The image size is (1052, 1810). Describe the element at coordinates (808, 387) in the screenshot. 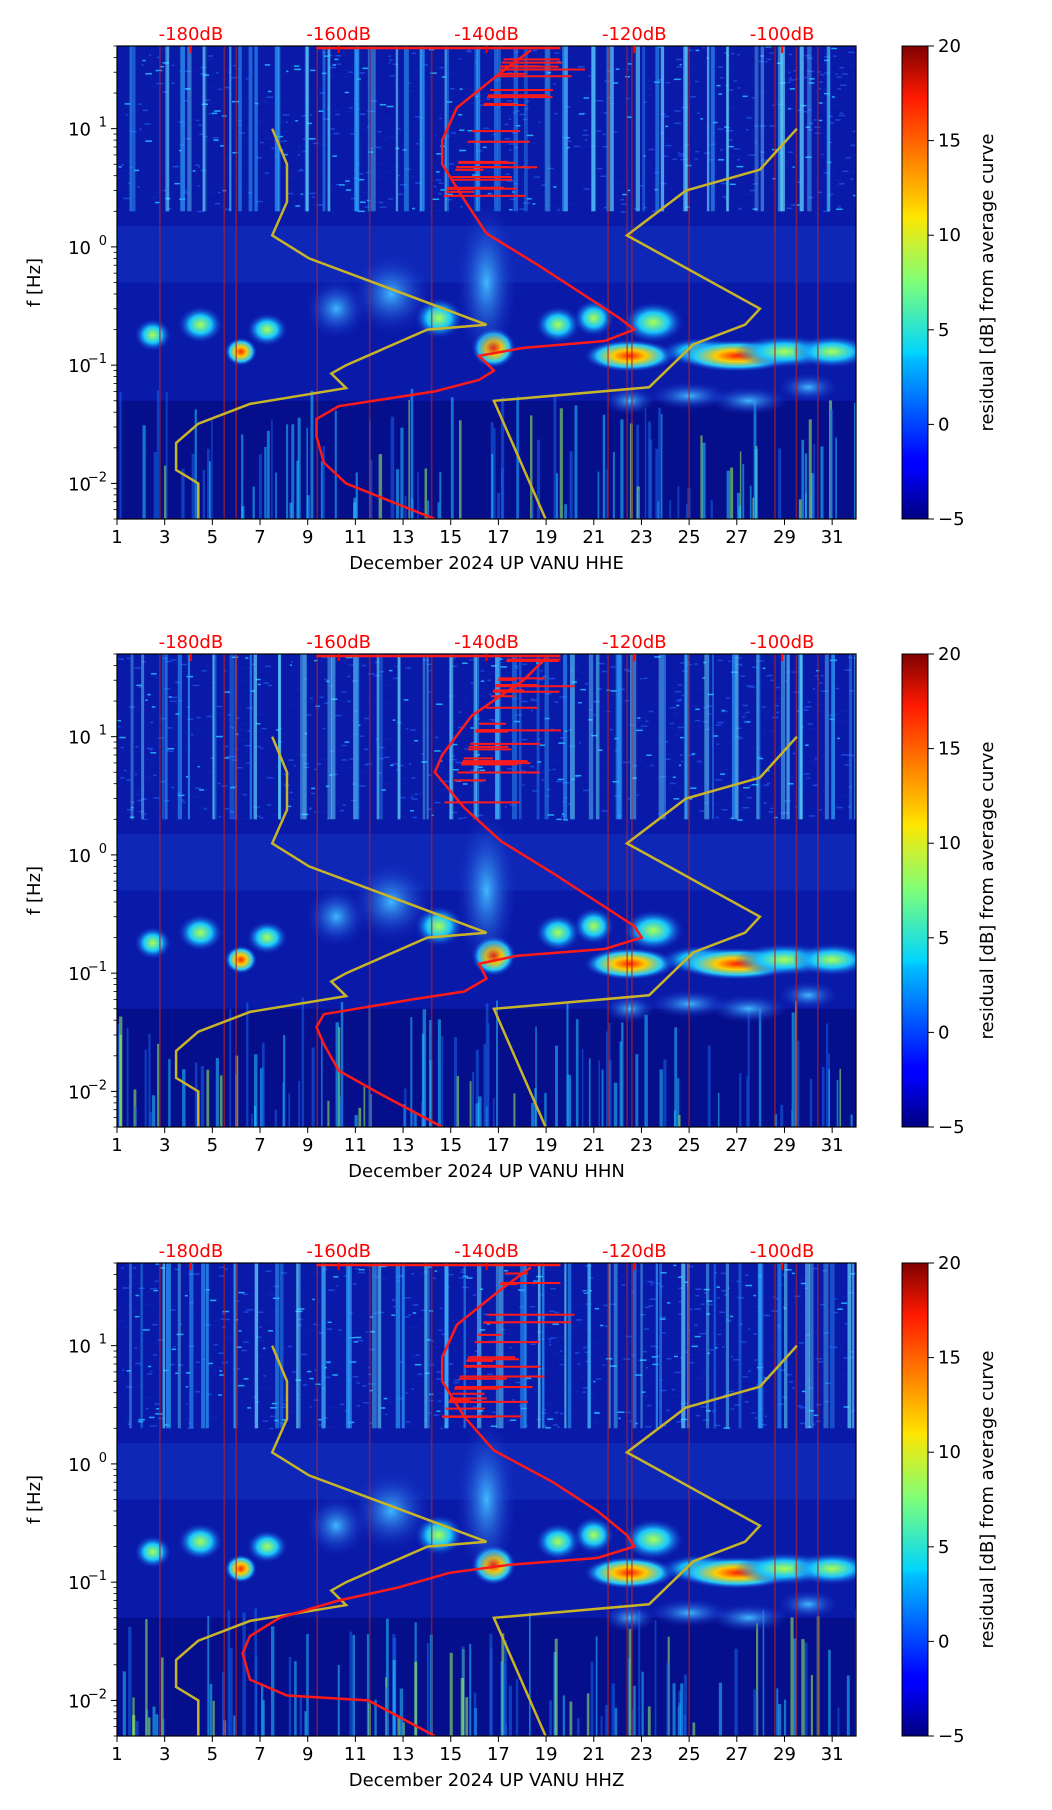

I see `microseism-blob` at that location.